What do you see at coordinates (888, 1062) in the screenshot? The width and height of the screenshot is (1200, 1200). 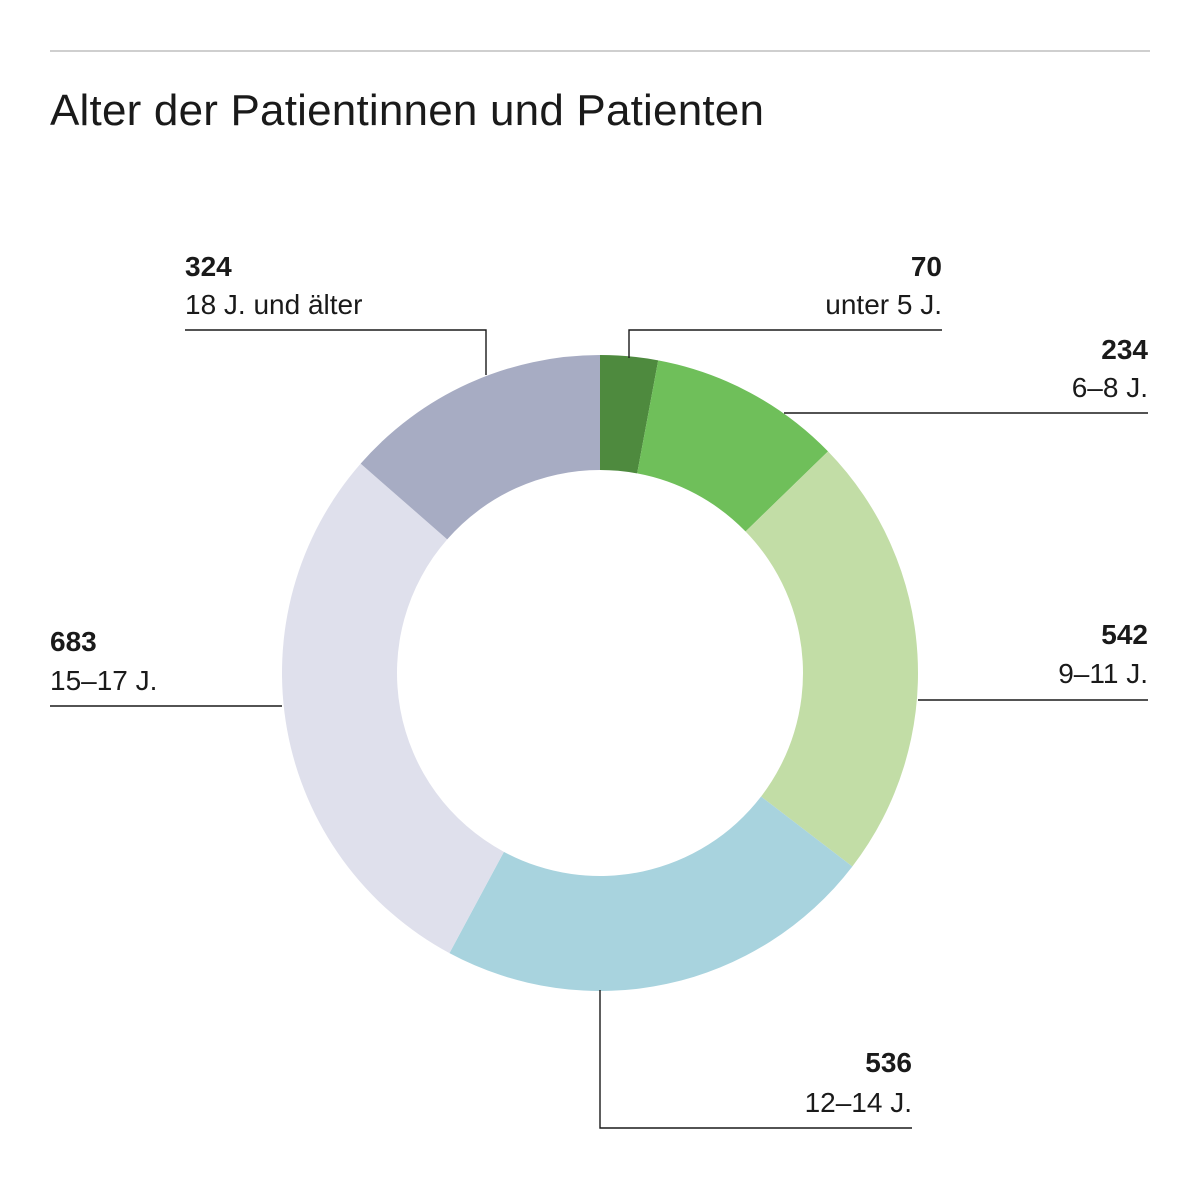 I see `slice-value-label: 536` at bounding box center [888, 1062].